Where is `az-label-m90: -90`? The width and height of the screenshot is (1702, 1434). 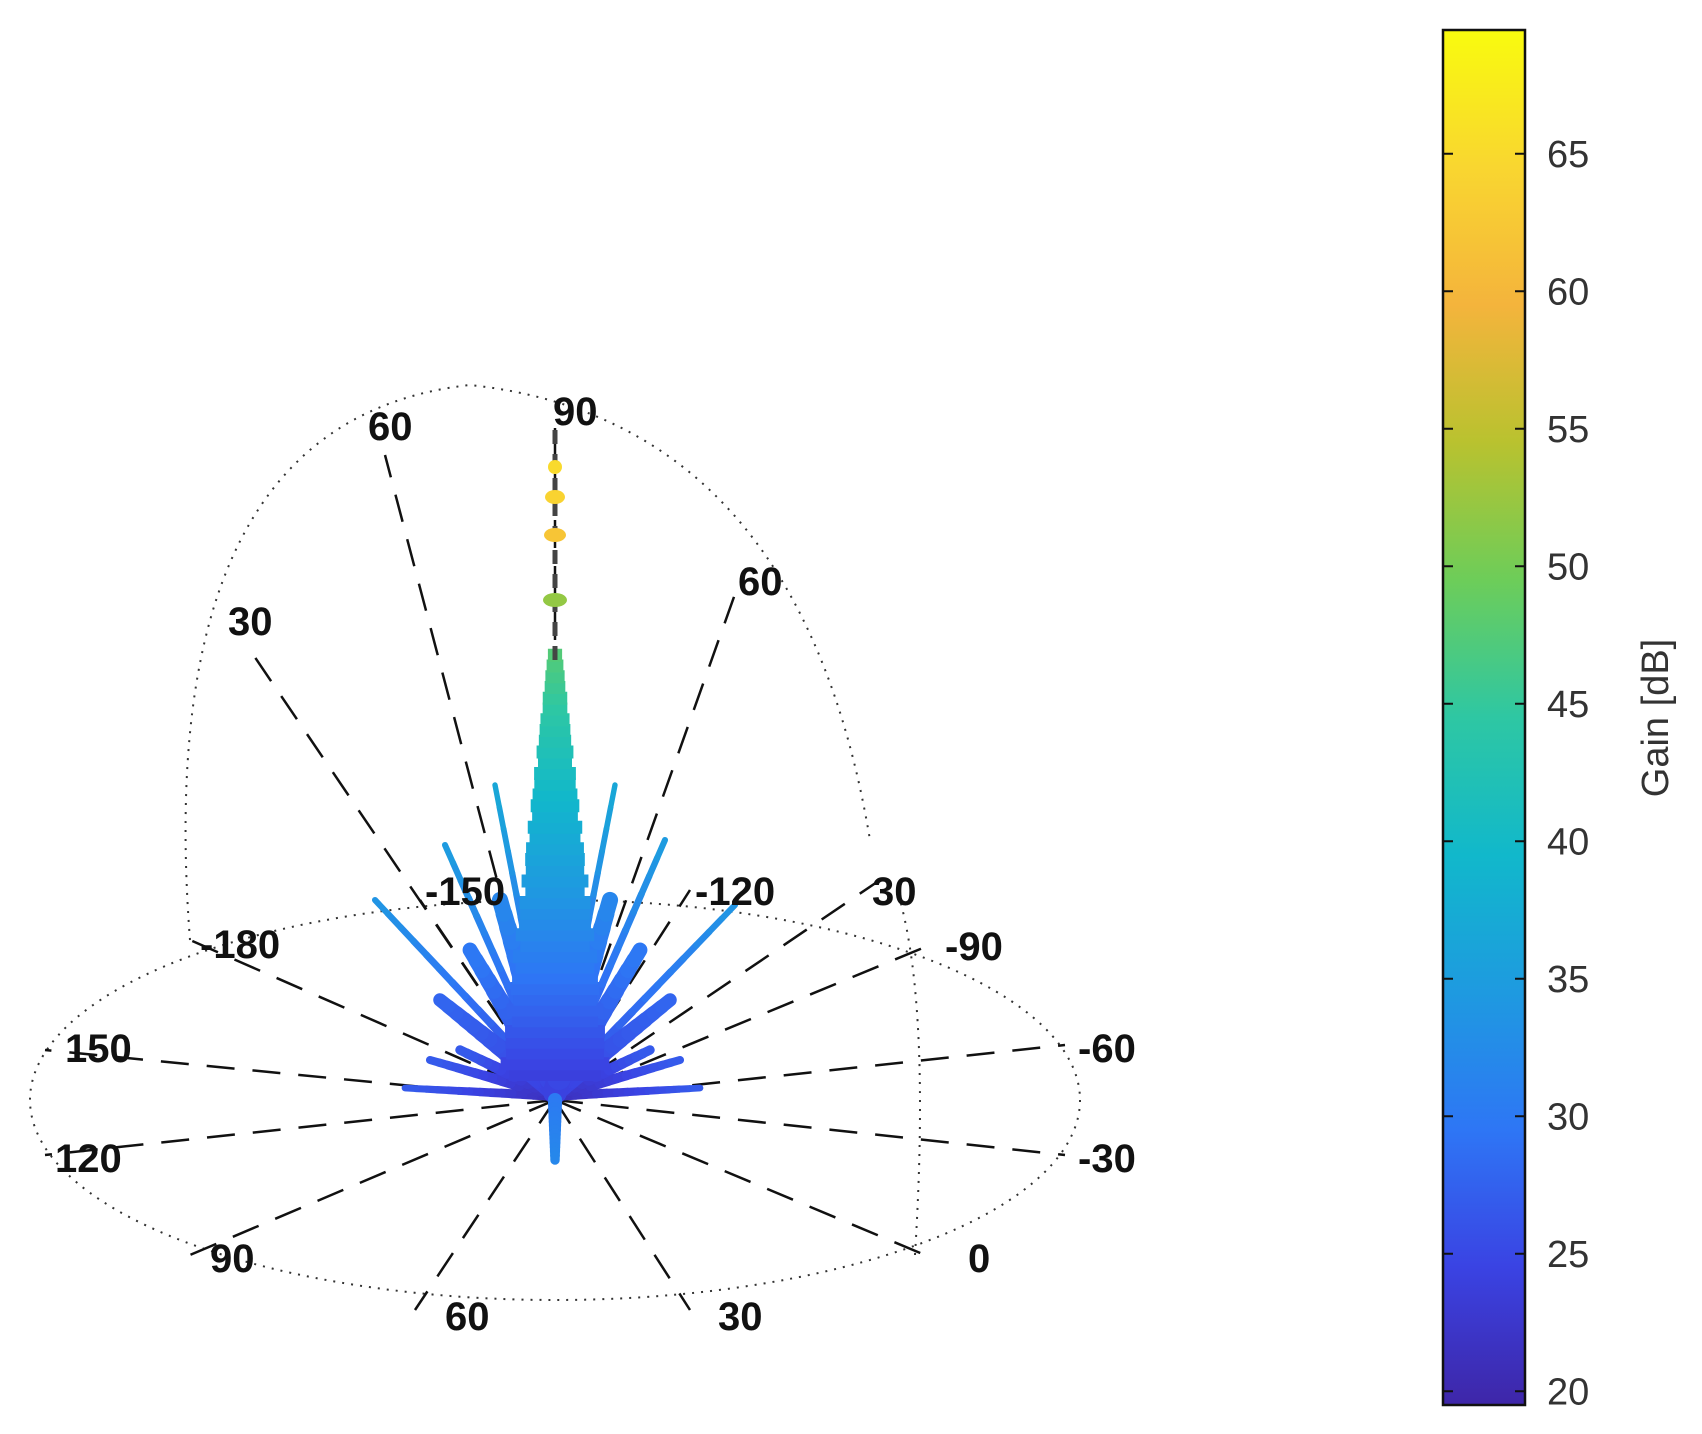
az-label-m90: -90 is located at coordinates (974, 947).